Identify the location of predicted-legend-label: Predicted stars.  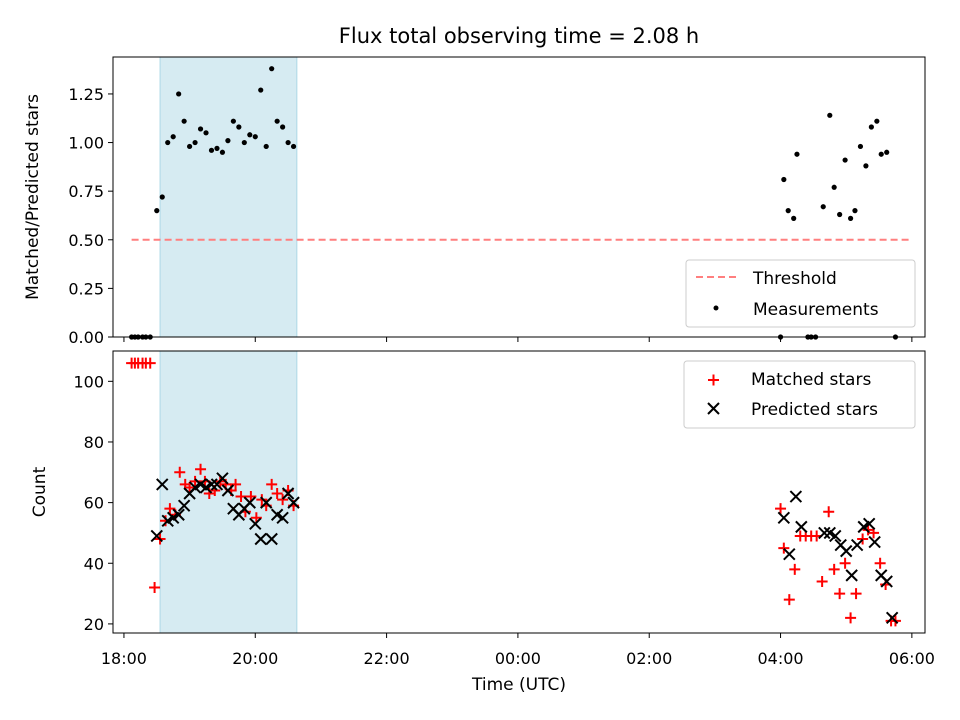
(814, 410).